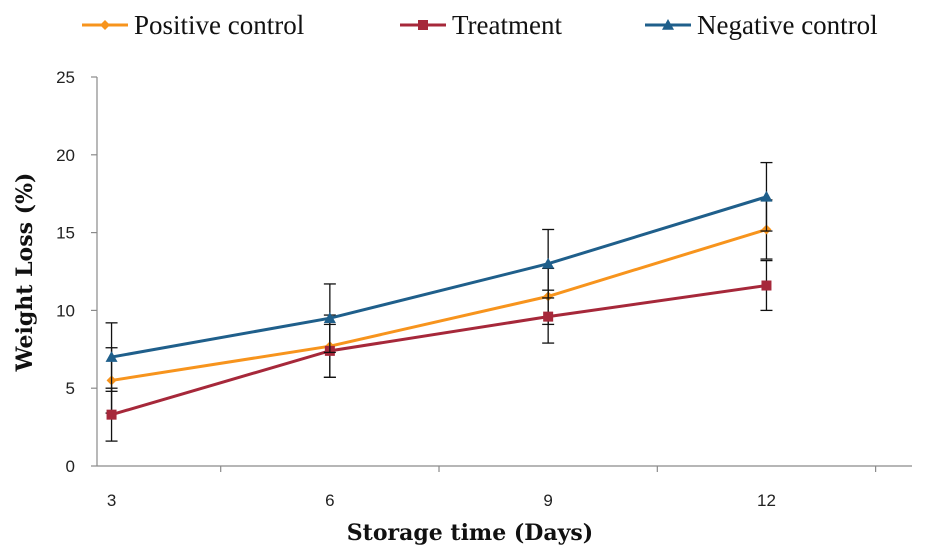 The image size is (932, 549). Describe the element at coordinates (219, 25) in the screenshot. I see `legend-label: Positive control` at that location.